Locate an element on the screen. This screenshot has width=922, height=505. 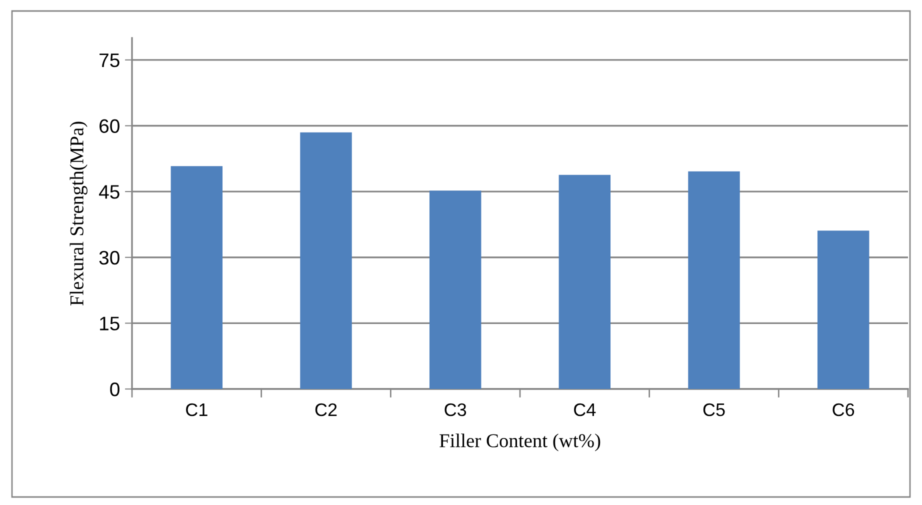
x-tick-label: C6 is located at coordinates (843, 409).